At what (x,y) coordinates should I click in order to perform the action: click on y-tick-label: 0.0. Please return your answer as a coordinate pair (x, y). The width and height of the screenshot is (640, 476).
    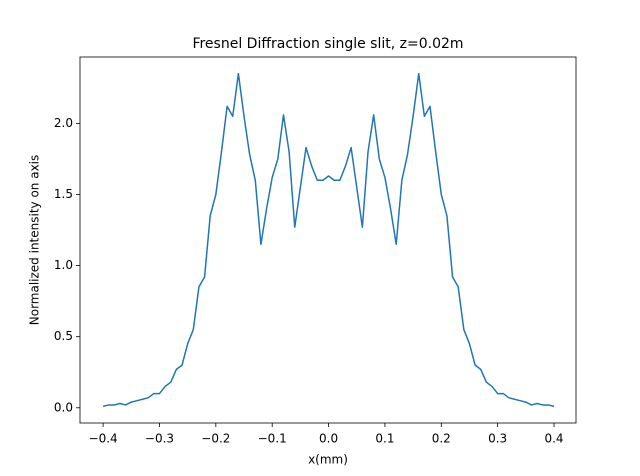
    Looking at the image, I should click on (63, 407).